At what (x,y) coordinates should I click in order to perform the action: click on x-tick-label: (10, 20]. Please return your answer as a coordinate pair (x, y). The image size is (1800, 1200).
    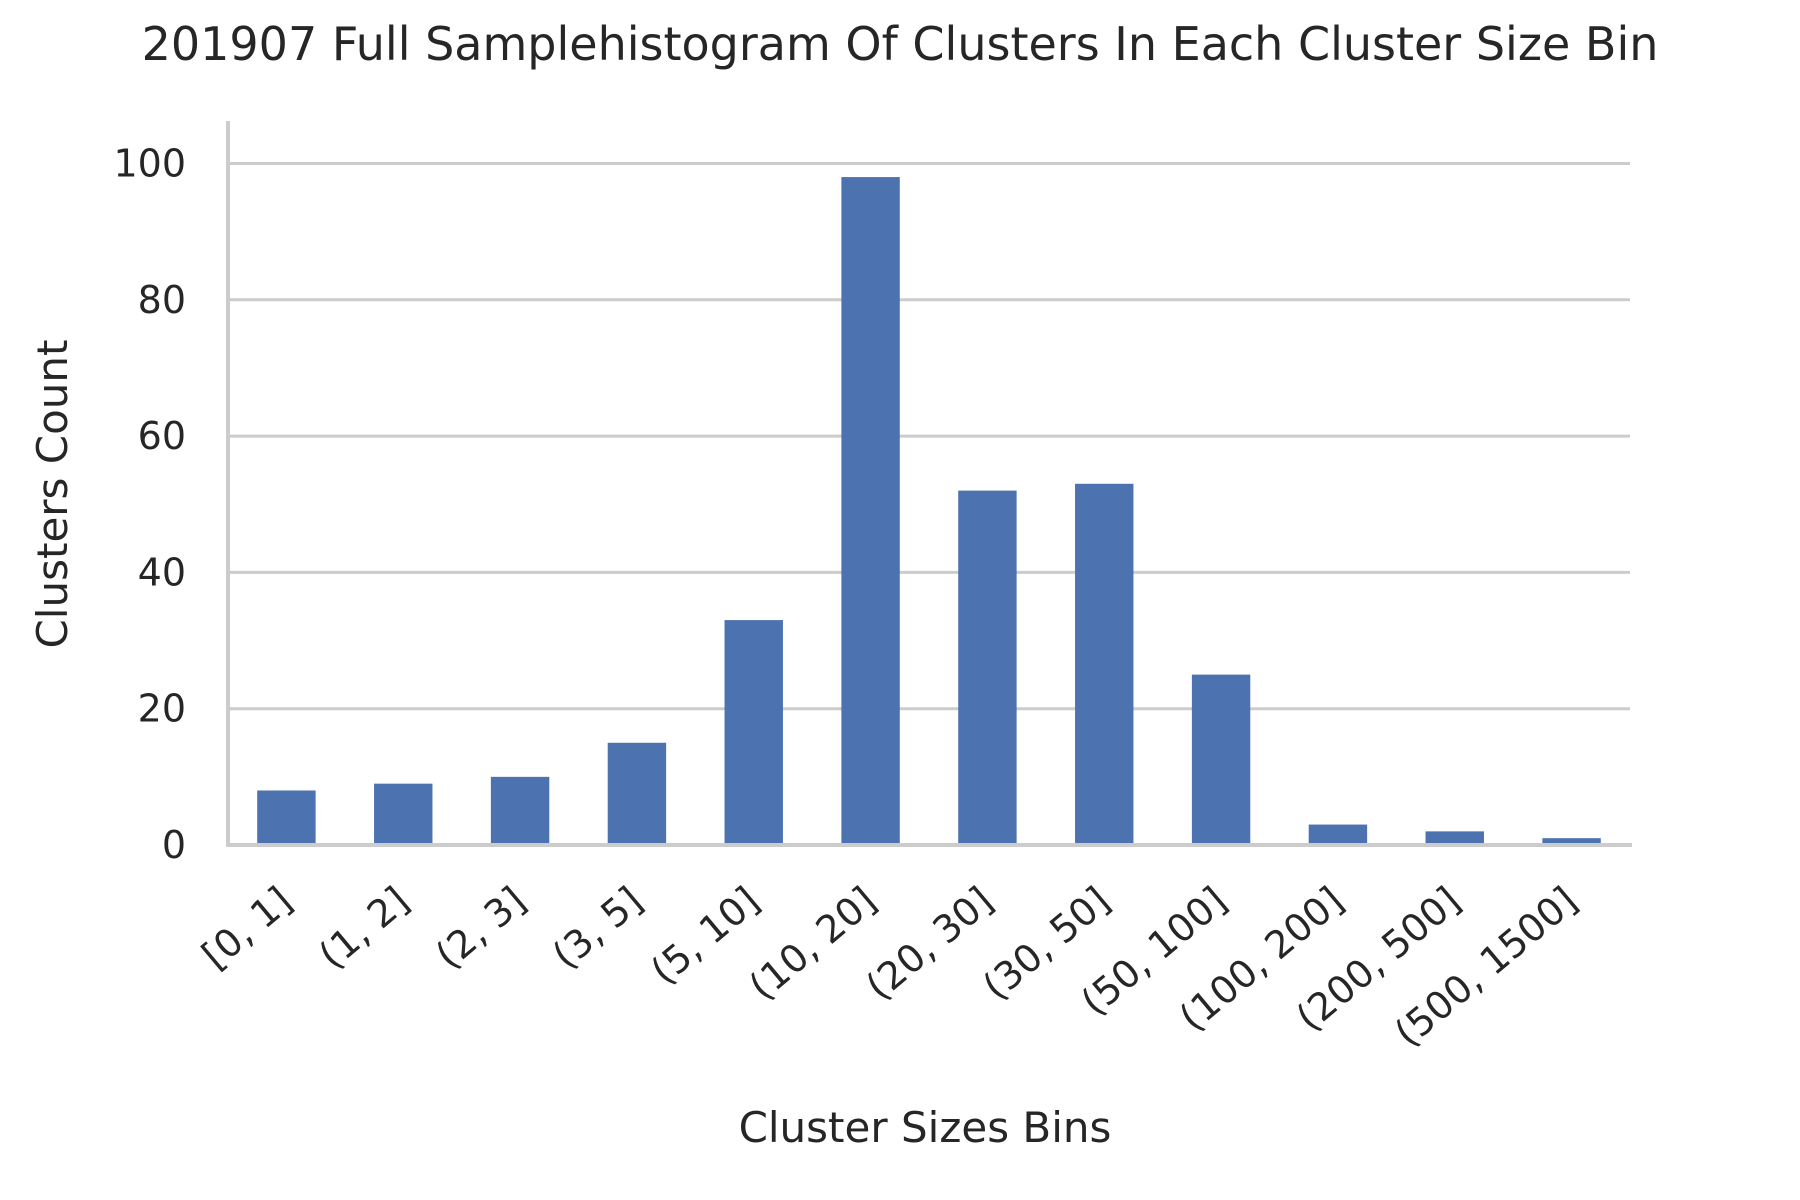
    Looking at the image, I should click on (813, 943).